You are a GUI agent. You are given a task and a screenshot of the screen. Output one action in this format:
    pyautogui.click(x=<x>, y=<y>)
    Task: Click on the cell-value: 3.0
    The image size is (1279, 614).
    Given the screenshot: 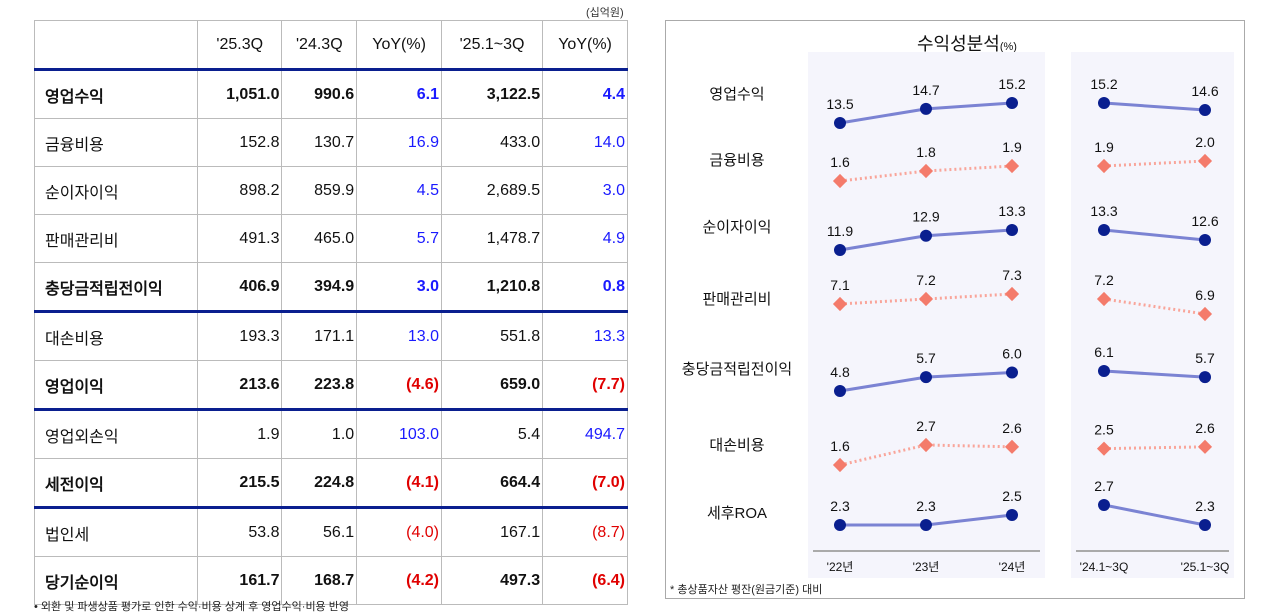 What is the action you would take?
    pyautogui.click(x=585, y=190)
    